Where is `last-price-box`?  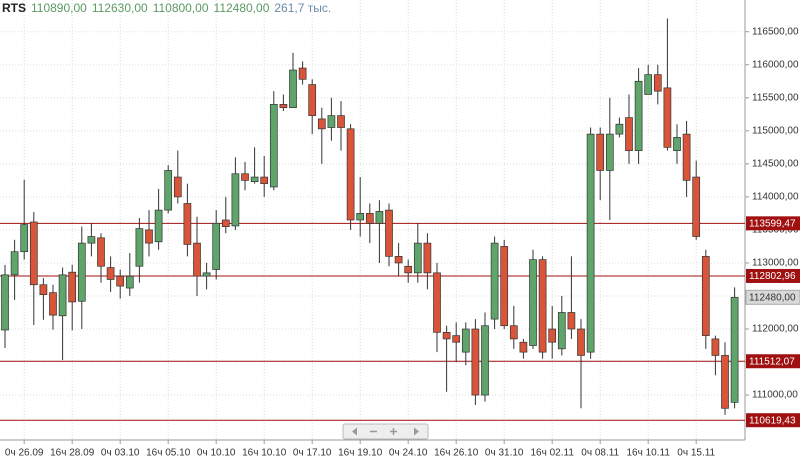 last-price-box is located at coordinates (772, 297).